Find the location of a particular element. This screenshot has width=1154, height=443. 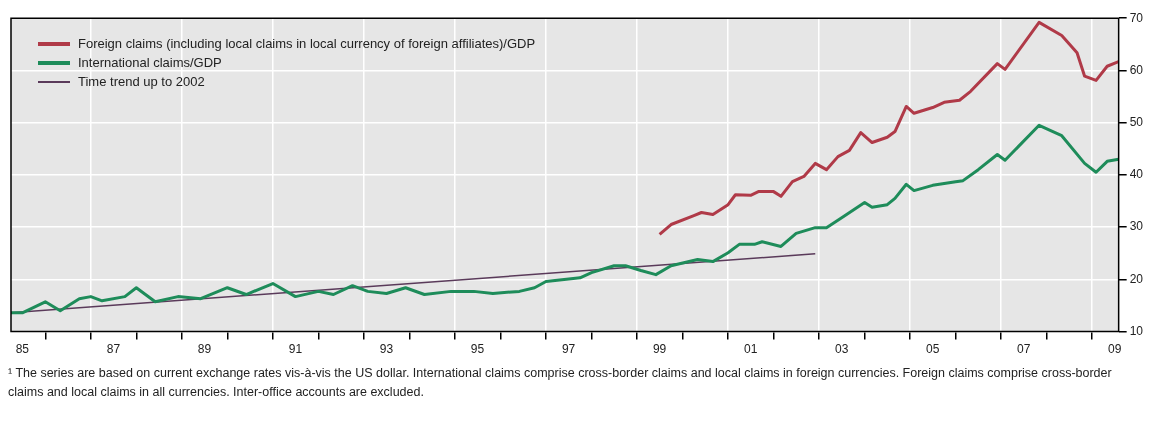

x-tick-label: 05 is located at coordinates (933, 349).